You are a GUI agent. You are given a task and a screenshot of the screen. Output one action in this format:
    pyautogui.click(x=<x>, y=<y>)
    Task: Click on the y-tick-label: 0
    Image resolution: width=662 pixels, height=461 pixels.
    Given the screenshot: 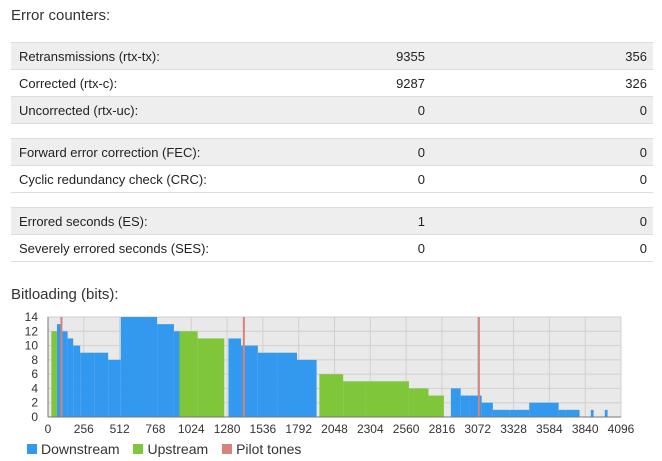 What is the action you would take?
    pyautogui.click(x=34, y=417)
    